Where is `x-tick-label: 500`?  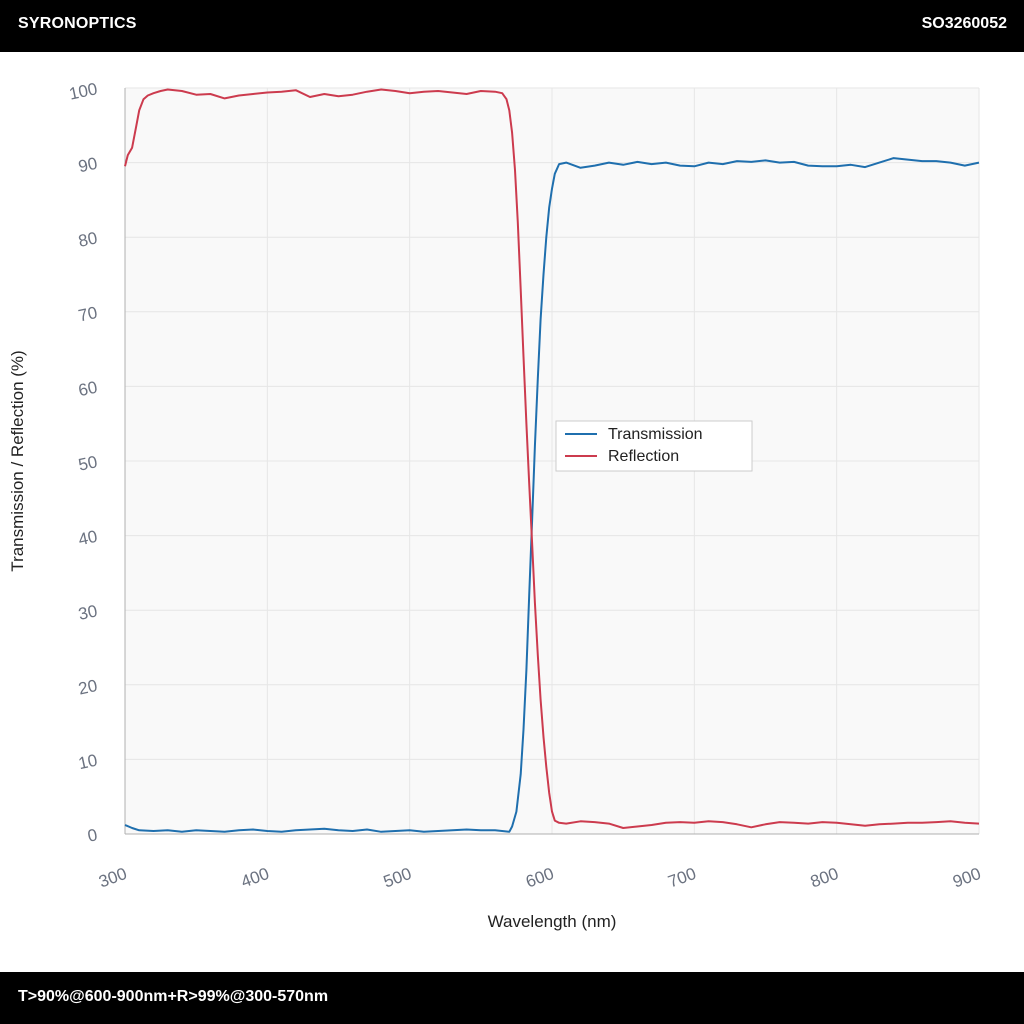 x-tick-label: 500 is located at coordinates (397, 878).